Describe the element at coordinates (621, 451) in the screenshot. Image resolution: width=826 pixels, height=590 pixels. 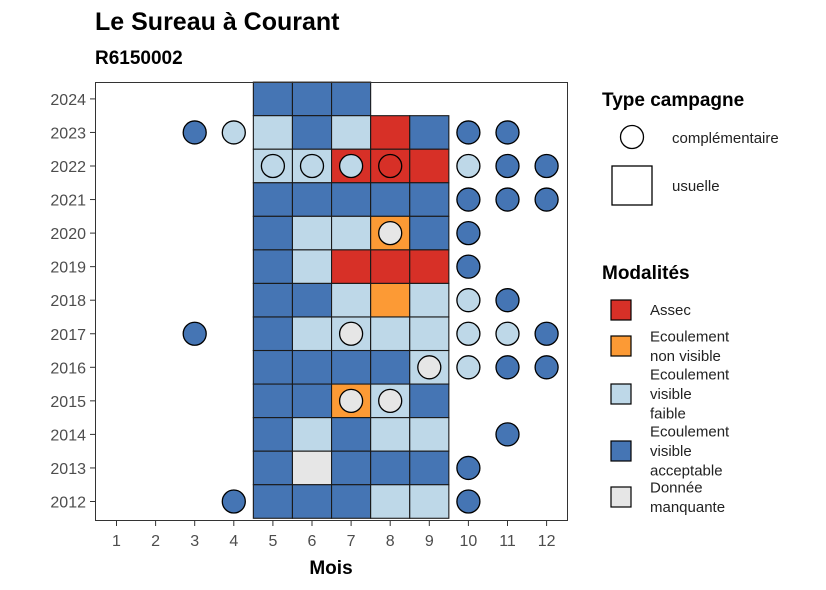
I see `legend-key-acceptable` at that location.